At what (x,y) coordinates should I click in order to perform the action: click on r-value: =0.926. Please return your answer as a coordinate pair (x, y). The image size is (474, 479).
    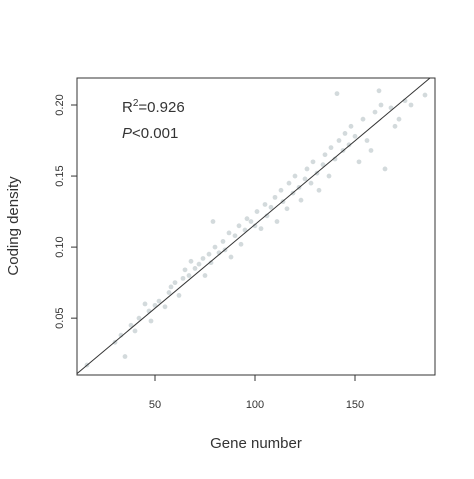
    Looking at the image, I should click on (161, 107).